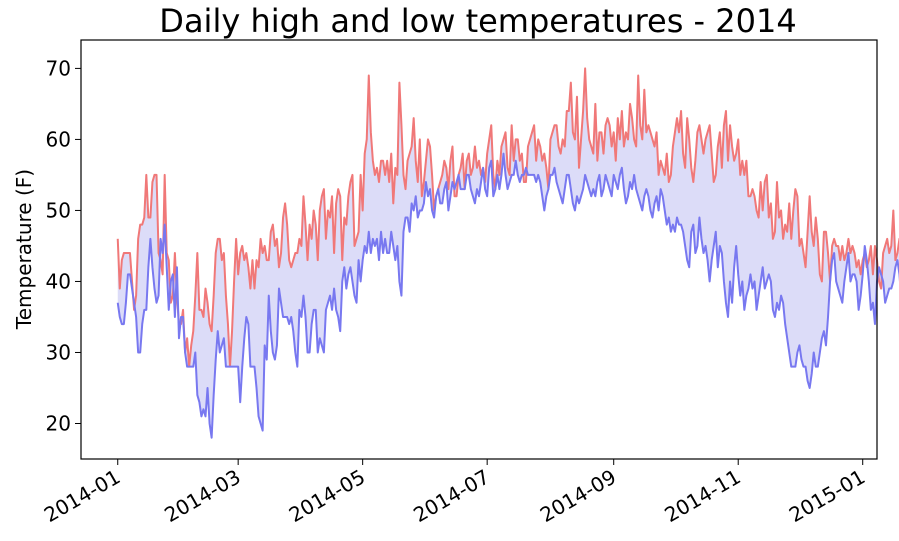 The width and height of the screenshot is (899, 541). Describe the element at coordinates (82, 496) in the screenshot. I see `x-tick-label: 2014-01` at that location.